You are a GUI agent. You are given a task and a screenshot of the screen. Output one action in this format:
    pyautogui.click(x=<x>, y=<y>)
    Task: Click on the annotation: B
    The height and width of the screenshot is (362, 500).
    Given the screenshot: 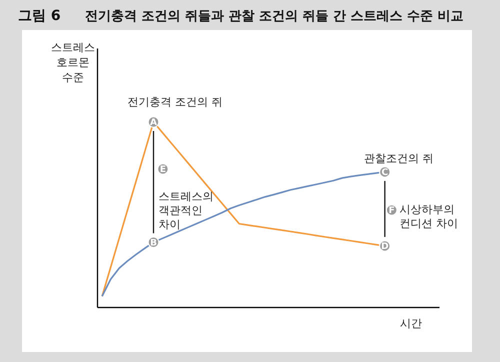 What is the action you would take?
    pyautogui.click(x=154, y=243)
    